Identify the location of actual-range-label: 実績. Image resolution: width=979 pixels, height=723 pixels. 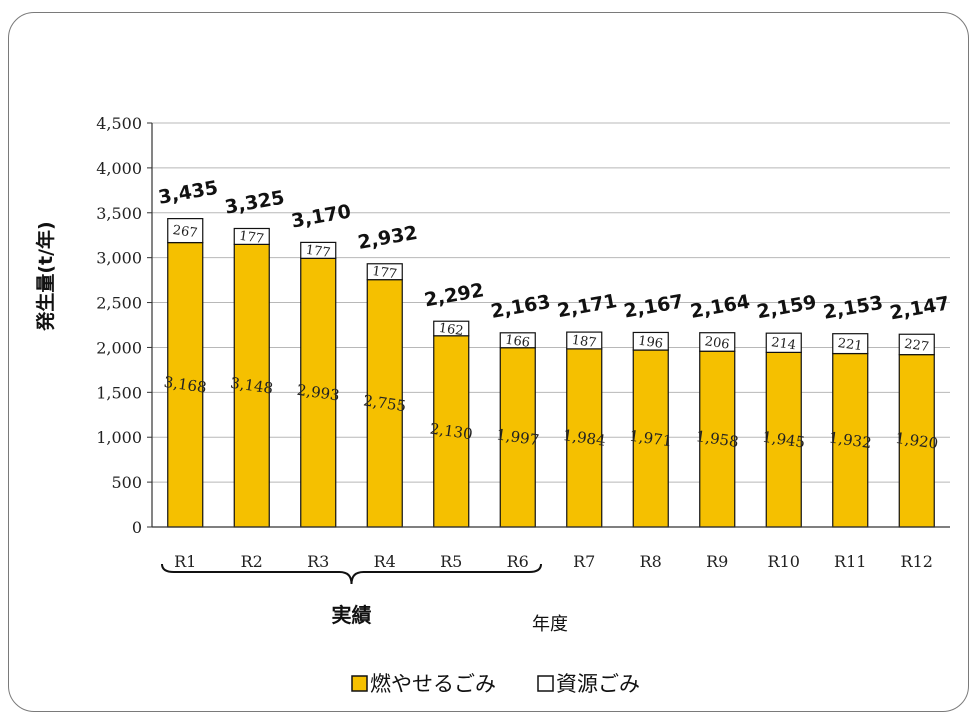
(352, 615).